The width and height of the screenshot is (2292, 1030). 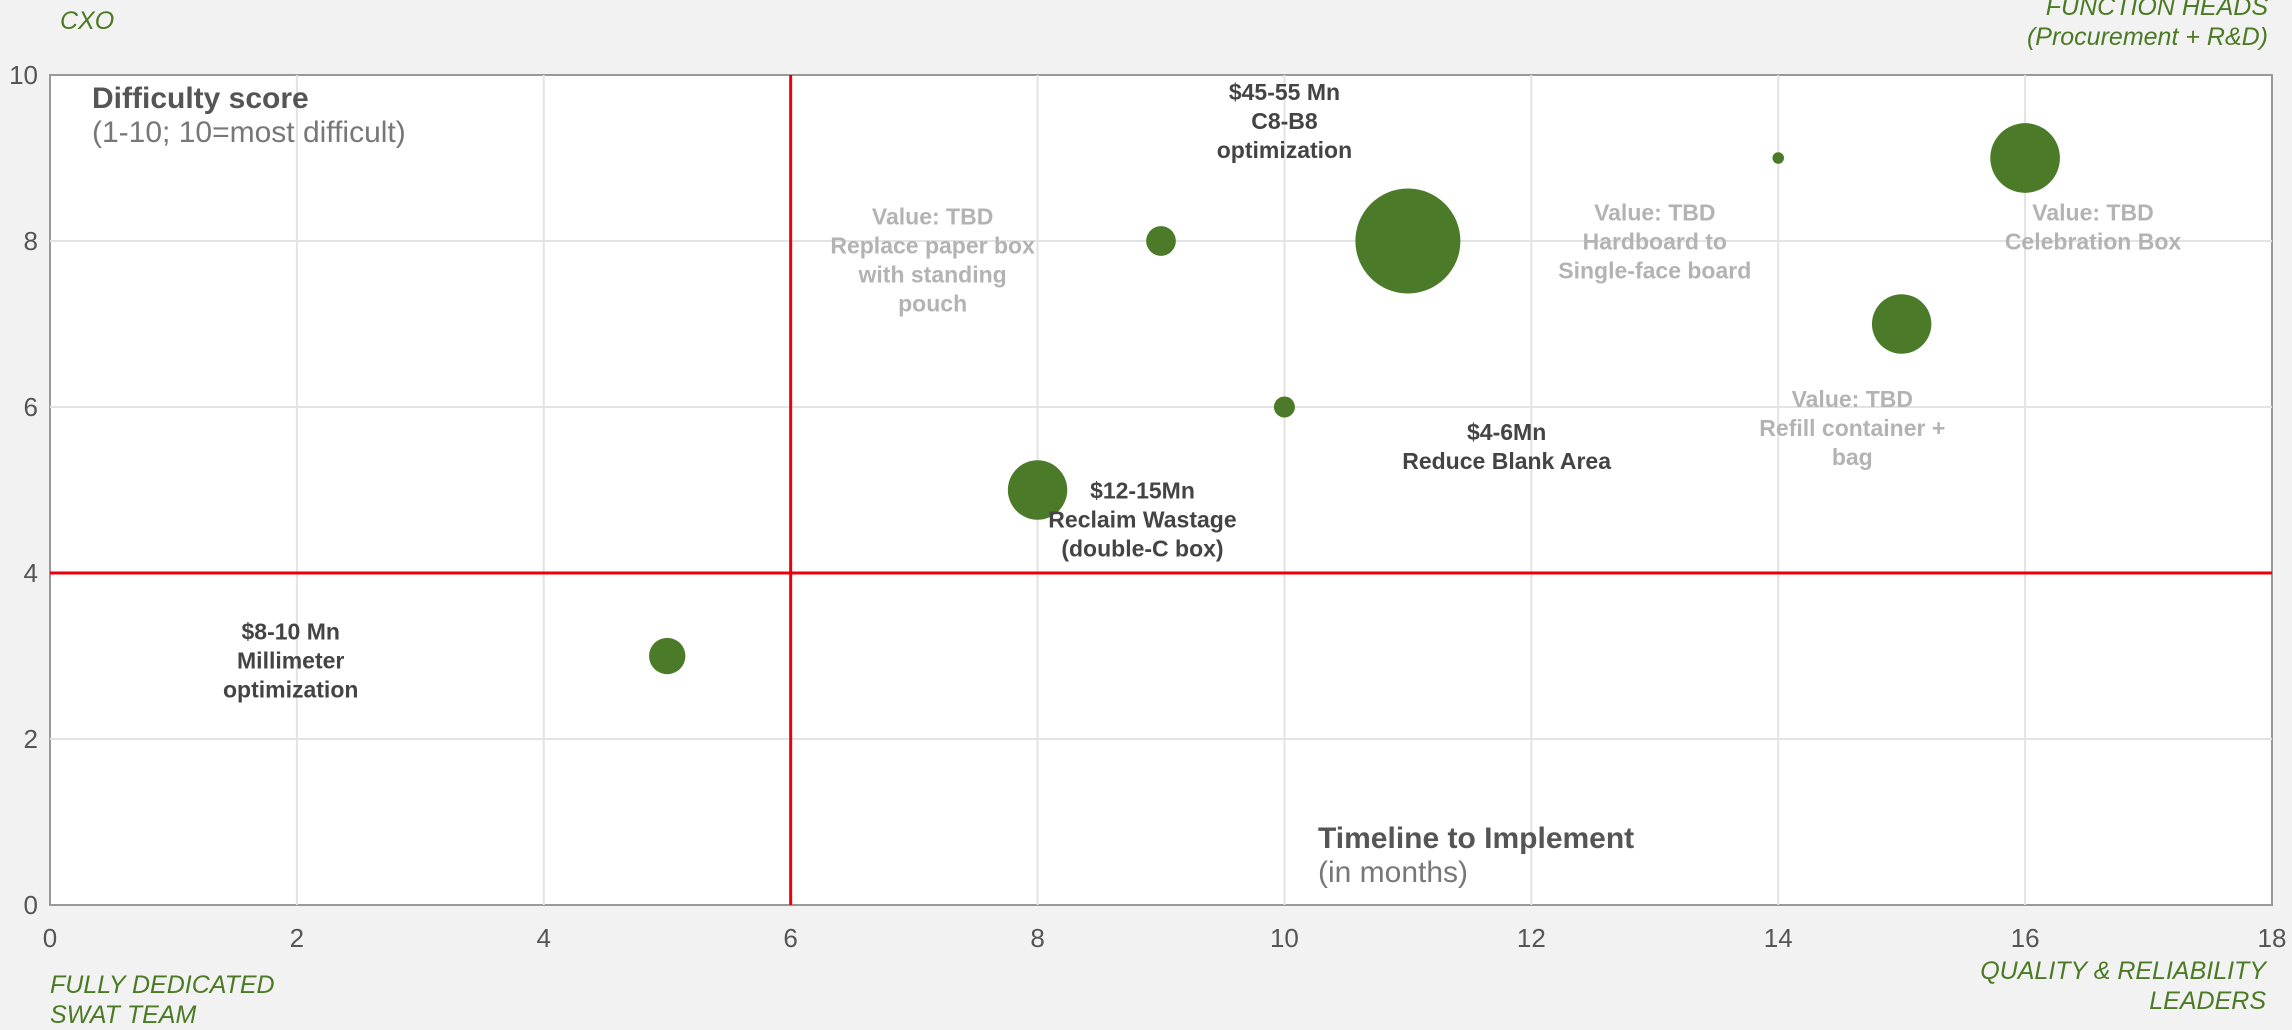 I want to click on bubble-label: $12-15Mn Reclaim Wastage (double-C box), so click(x=1142, y=519).